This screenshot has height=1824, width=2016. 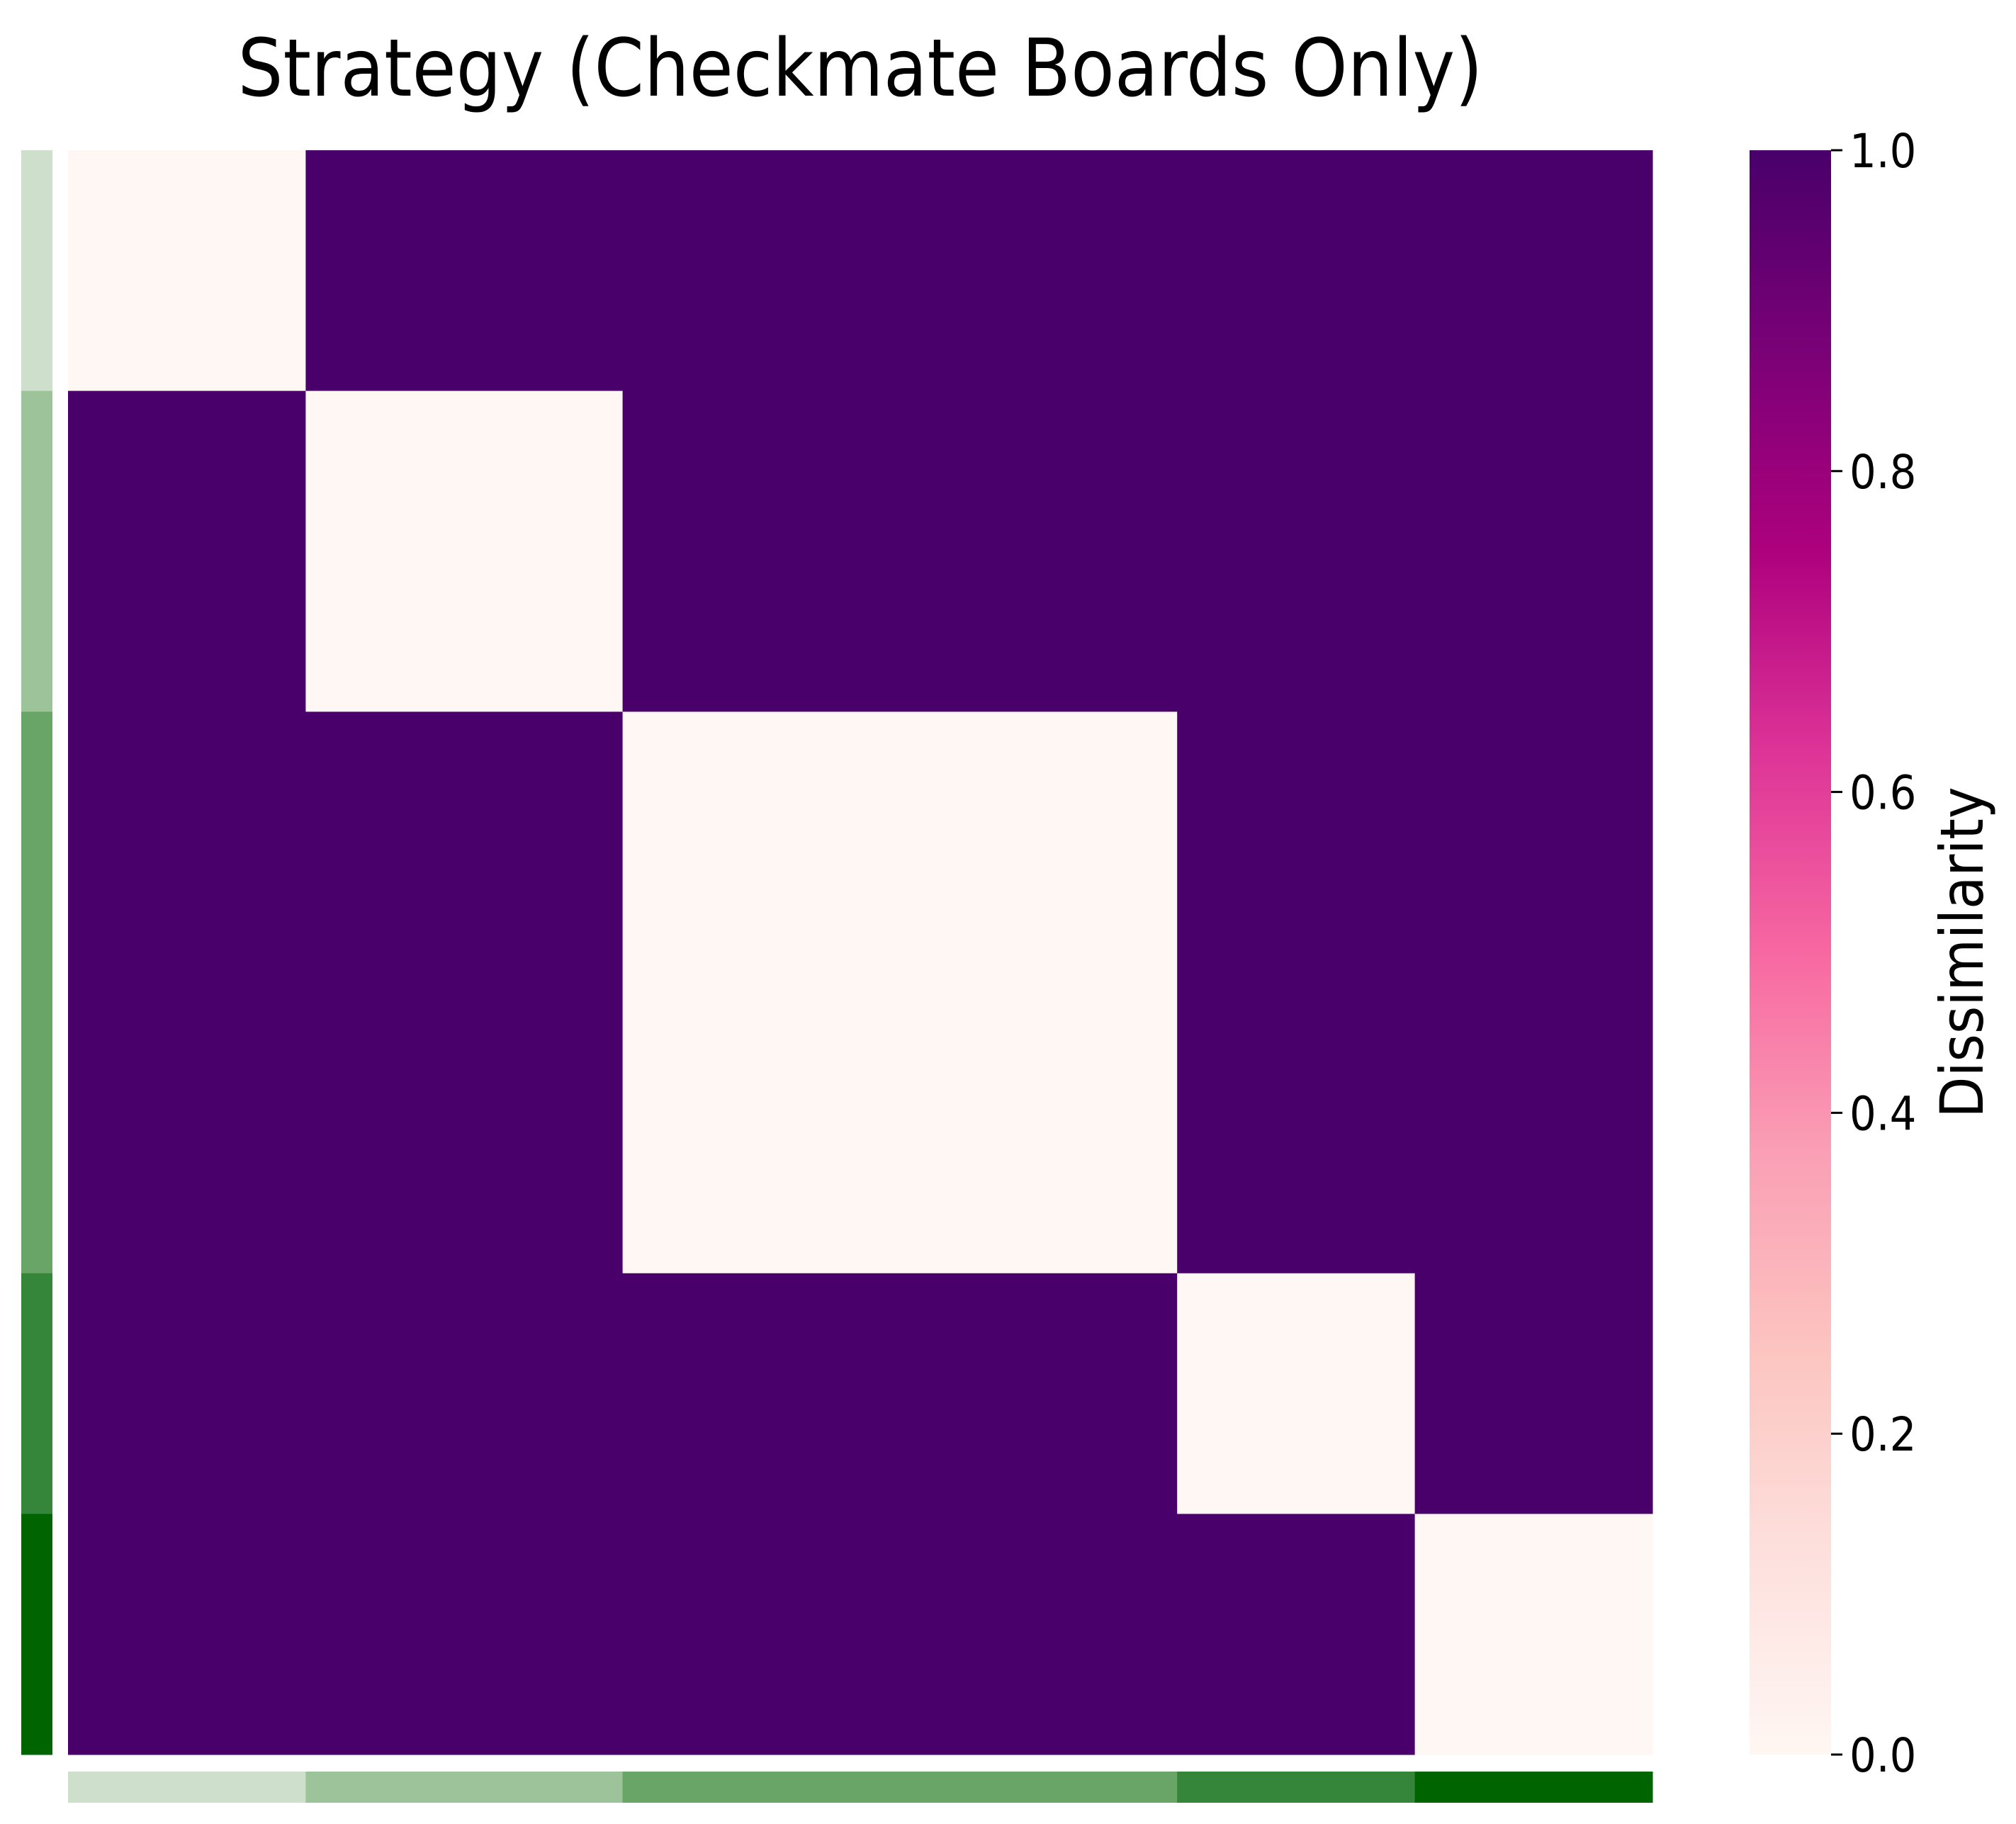 I want to click on colorbar-tick-label: 0.6, so click(x=1883, y=793).